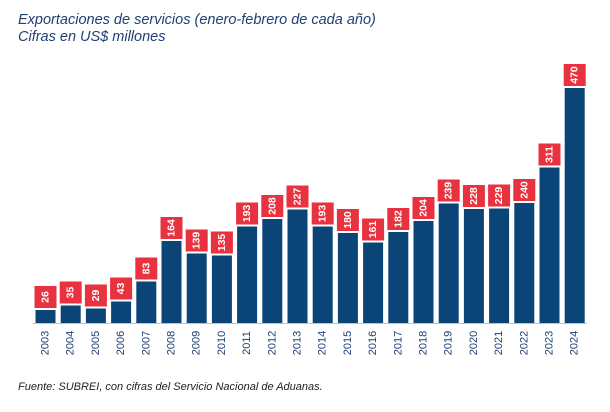 Image resolution: width=610 pixels, height=412 pixels. Describe the element at coordinates (424, 343) in the screenshot. I see `x-tick-label-2018: 2018` at that location.